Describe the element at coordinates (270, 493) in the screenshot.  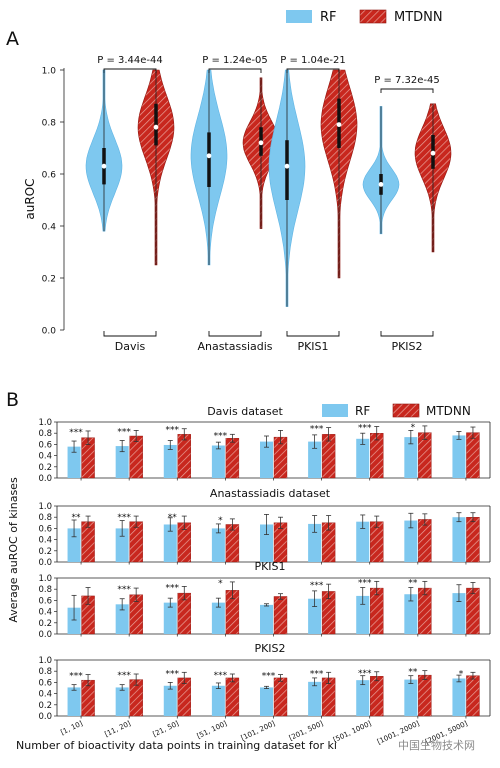
I see `subplot-title: Anastassiadis dataset` at that location.